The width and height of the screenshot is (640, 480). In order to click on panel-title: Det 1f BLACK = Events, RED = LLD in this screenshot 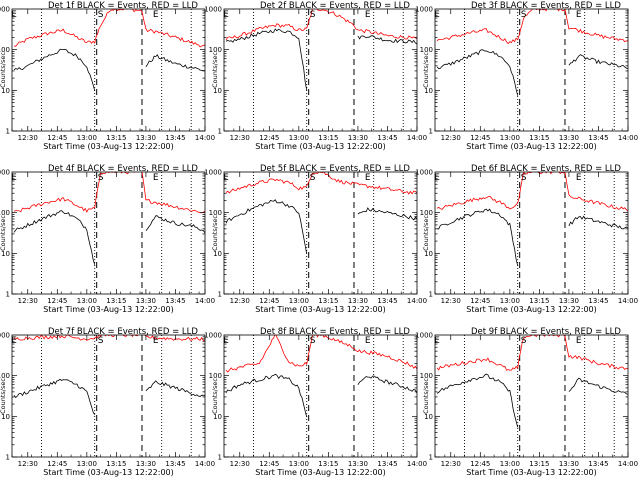, I will do `click(123, 6)`.